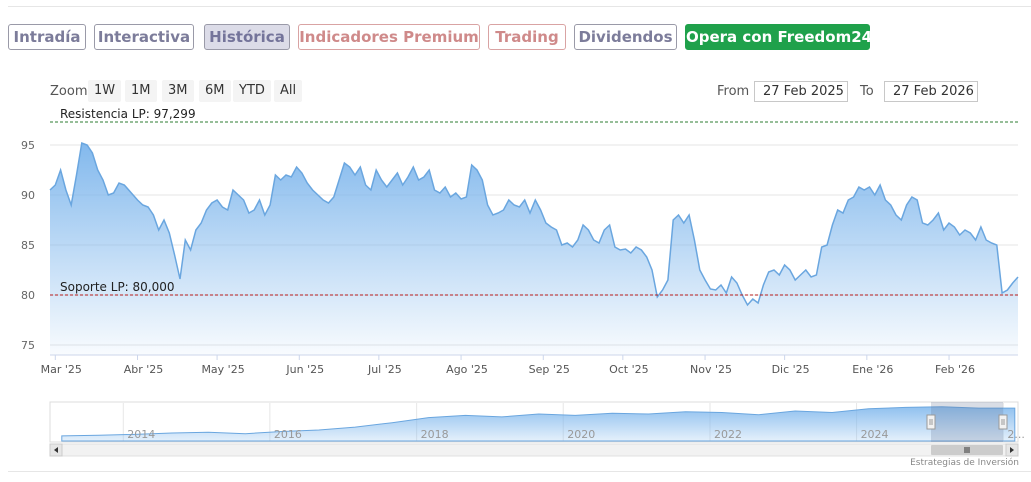 This screenshot has height=482, width=1031. Describe the element at coordinates (629, 369) in the screenshot. I see `x-tick-label: Oct '25` at that location.